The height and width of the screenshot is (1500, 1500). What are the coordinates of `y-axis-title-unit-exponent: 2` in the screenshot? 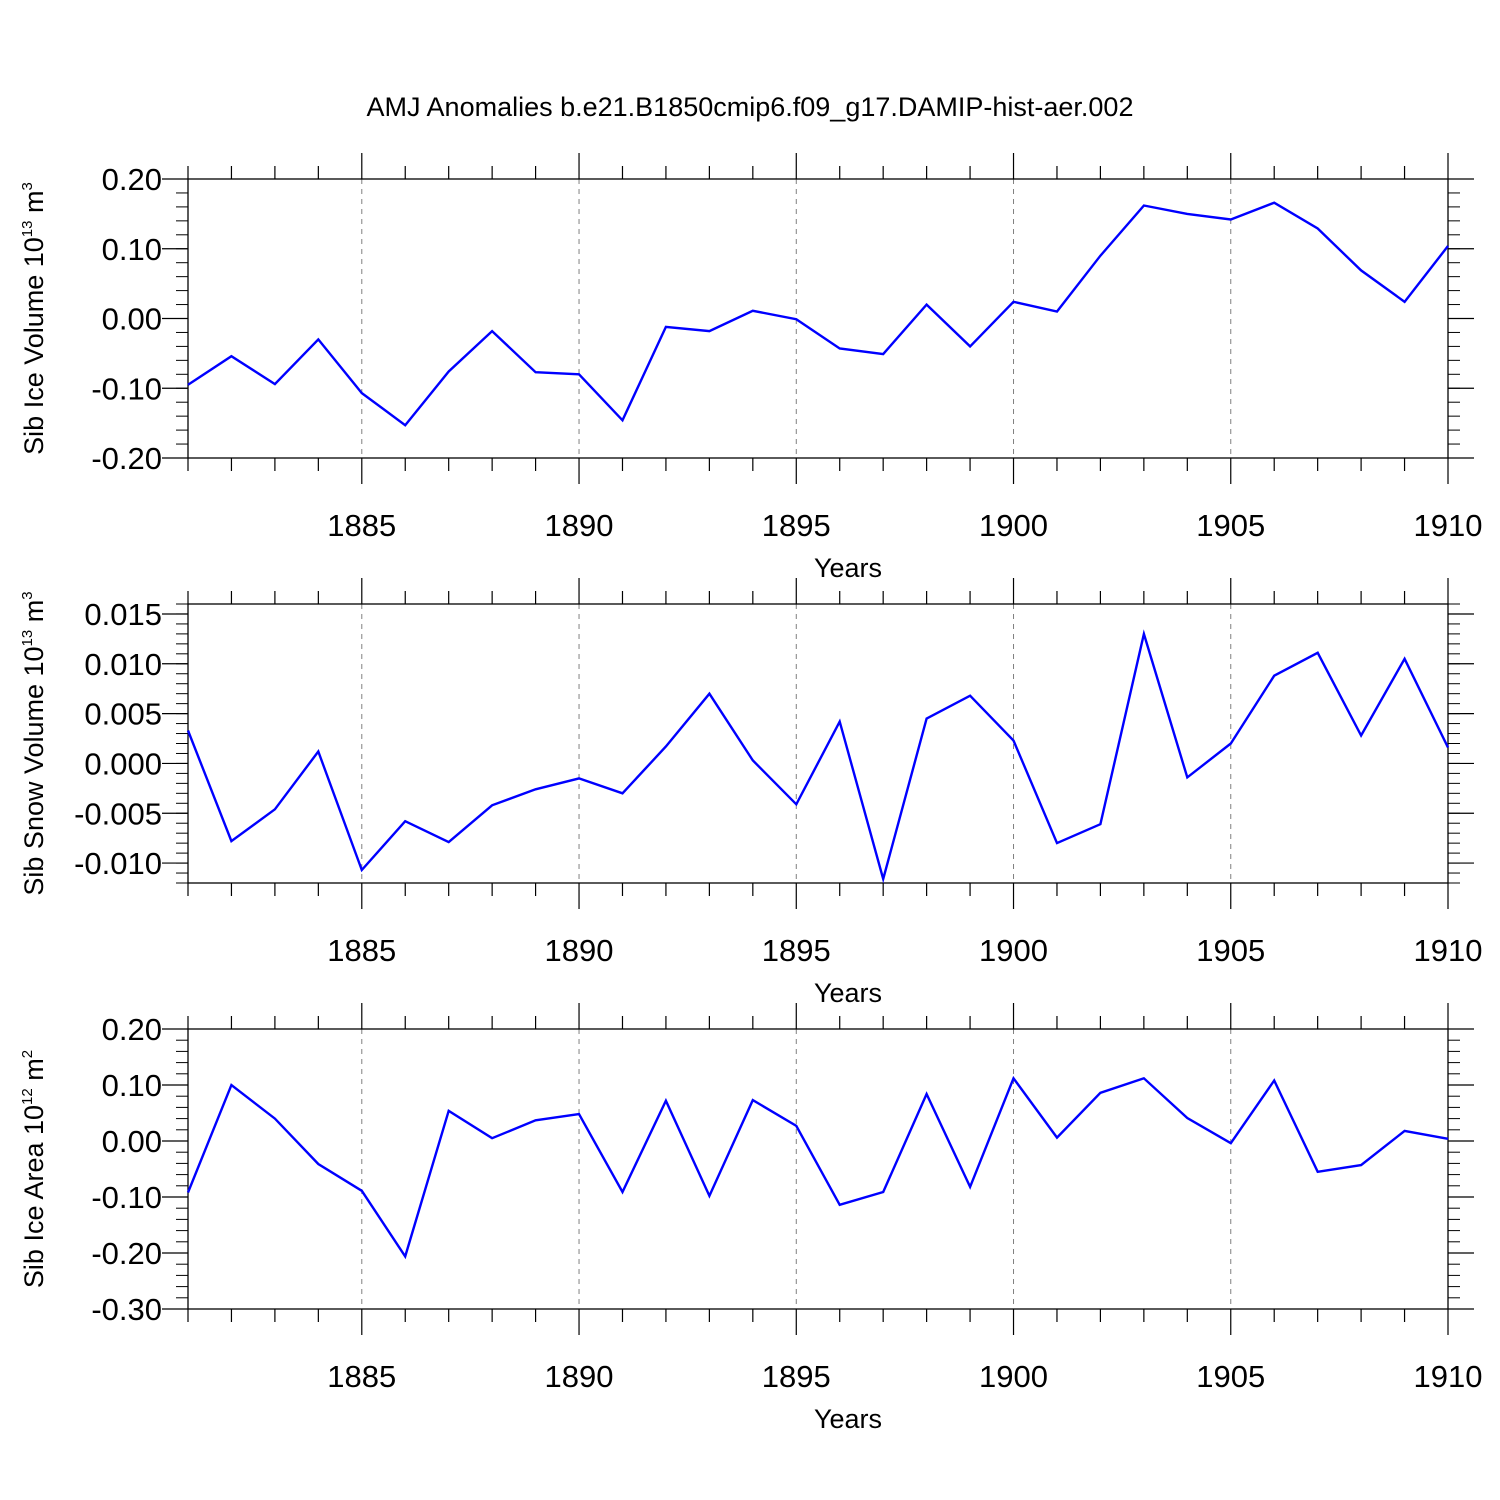 It's located at (27, 1054).